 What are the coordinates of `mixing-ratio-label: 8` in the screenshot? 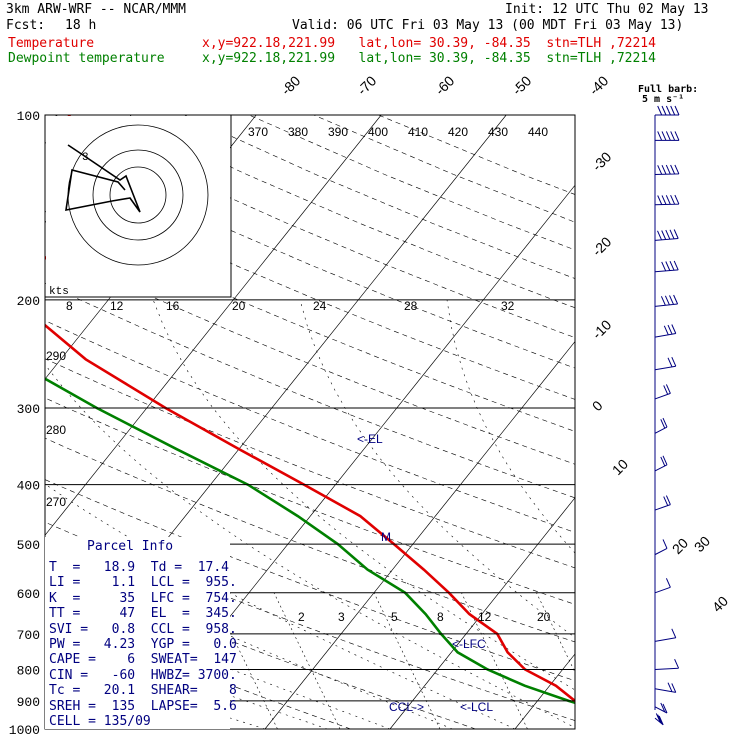 It's located at (440, 617).